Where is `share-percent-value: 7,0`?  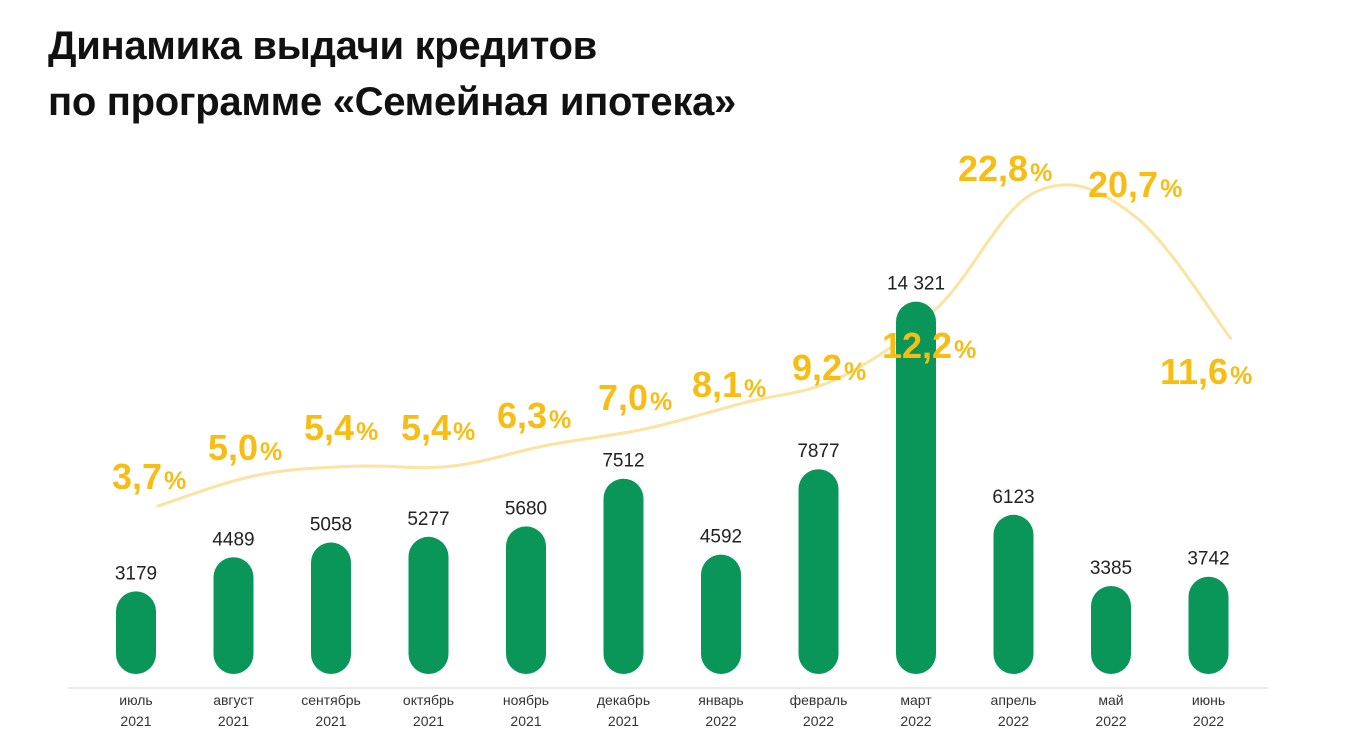 share-percent-value: 7,0 is located at coordinates (623, 397).